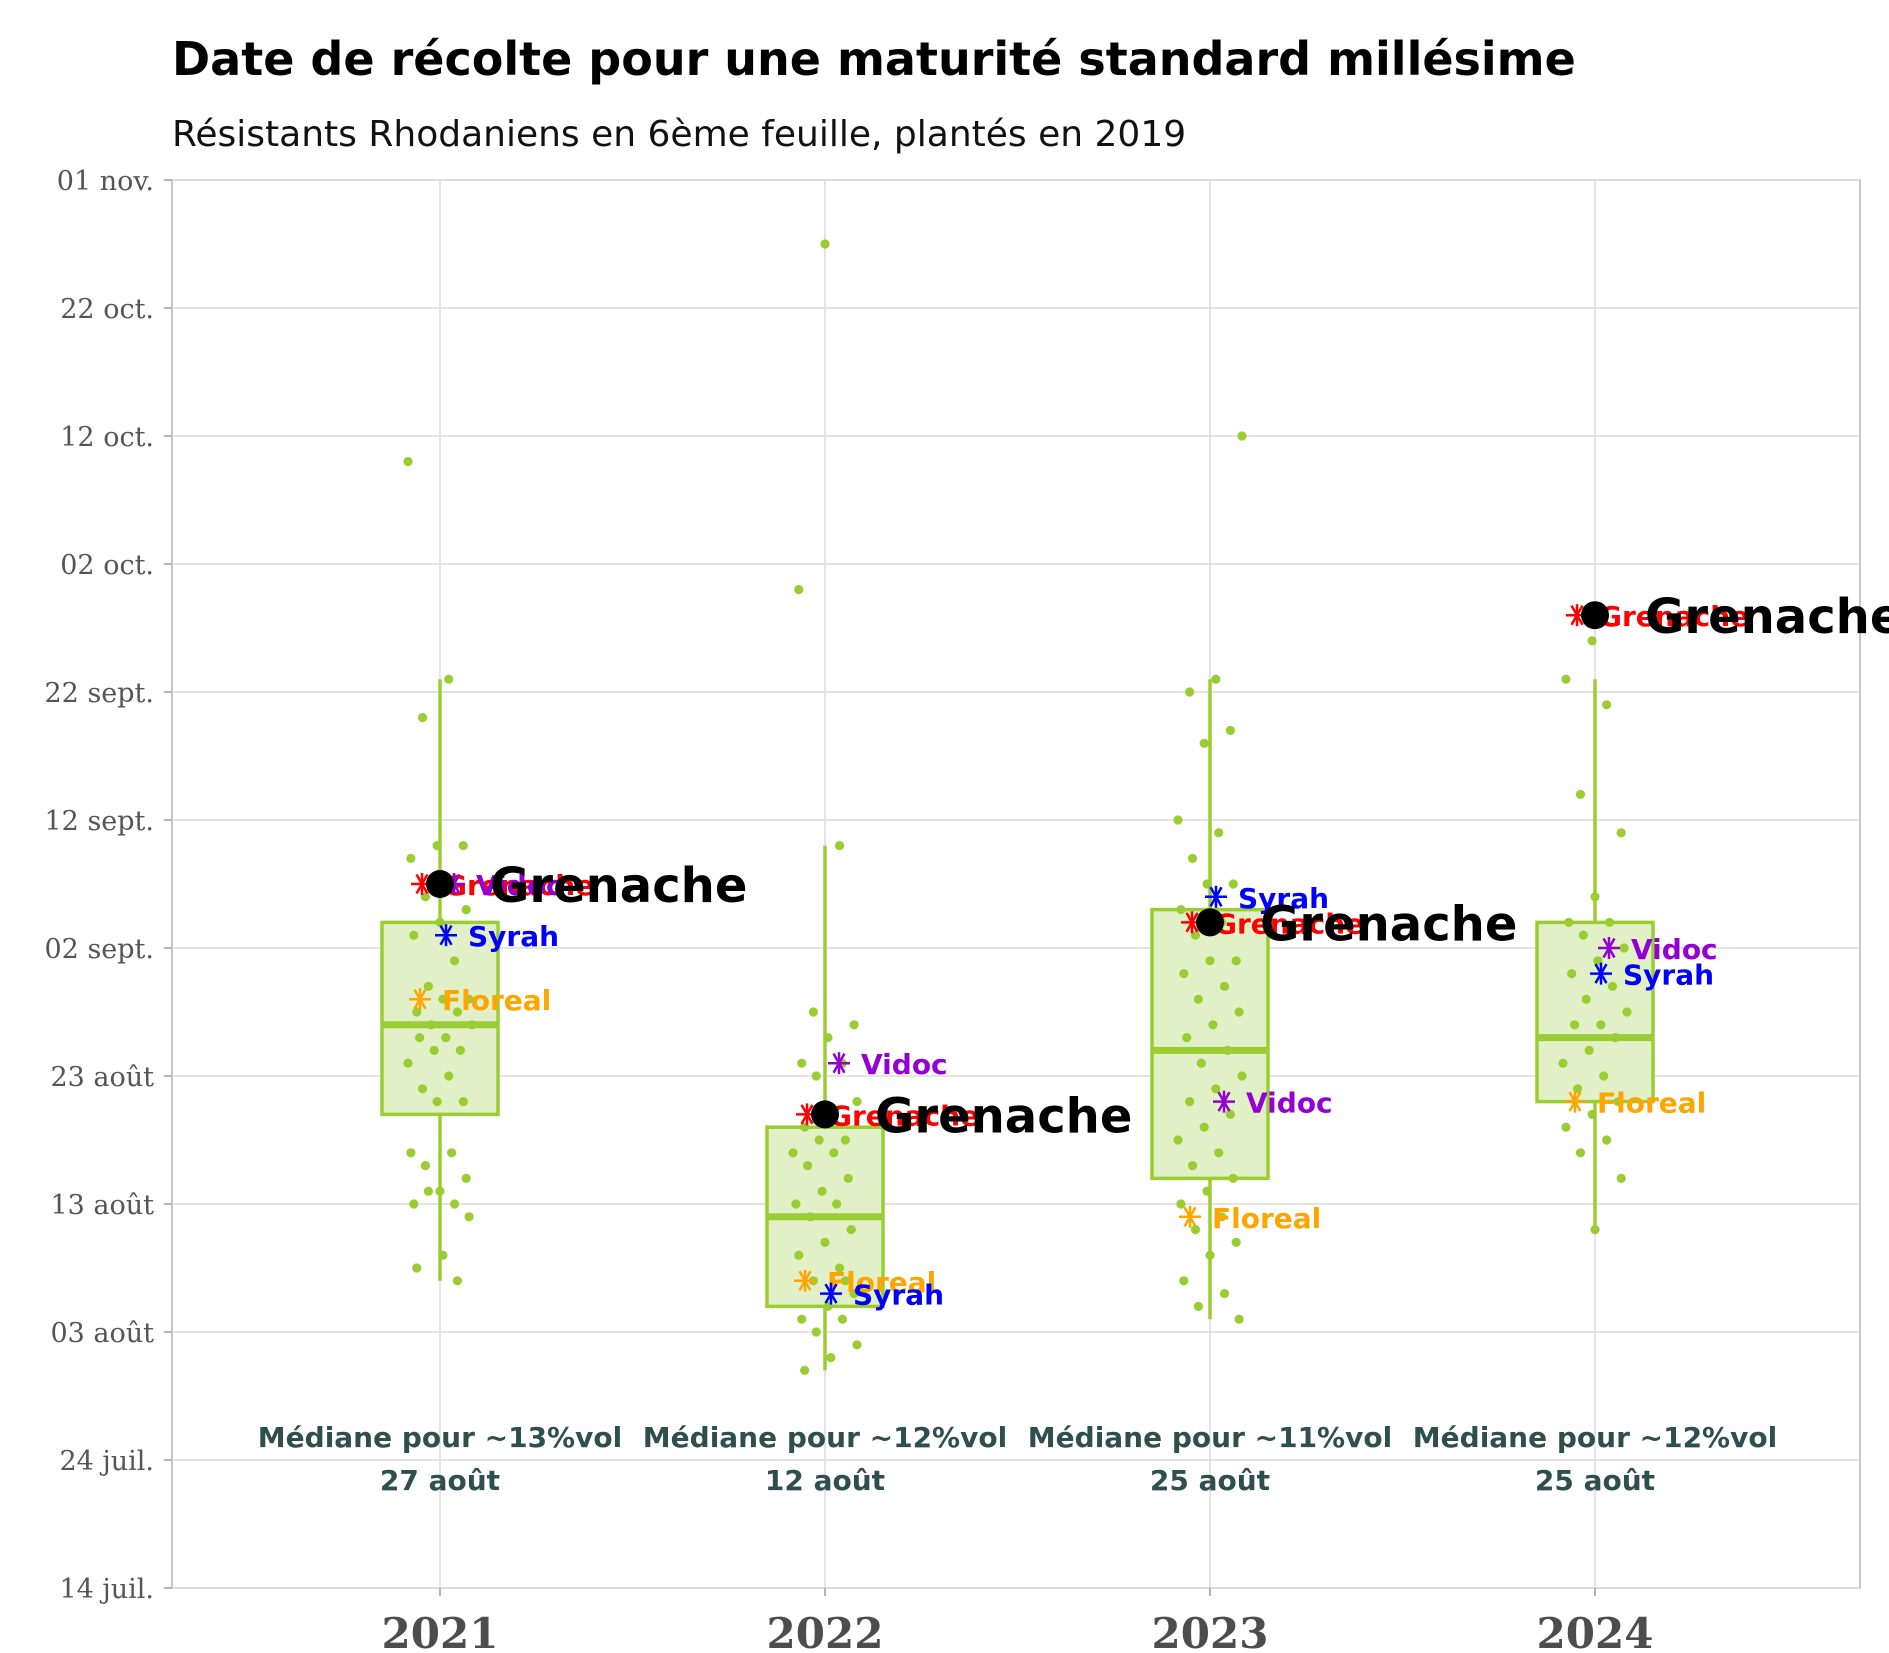 This screenshot has width=1889, height=1653. Describe the element at coordinates (825, 1631) in the screenshot. I see `x-tick-label: 2022` at that location.